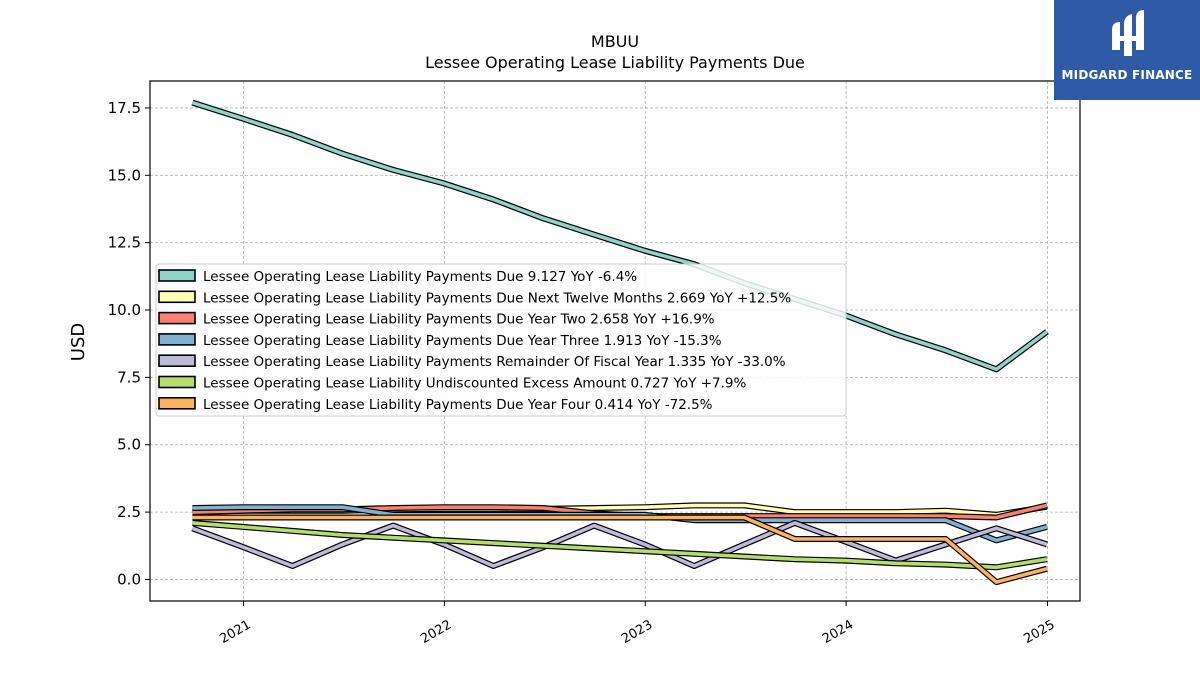  I want to click on brand-logo: MIDGARD FINANCE, so click(1127, 50).